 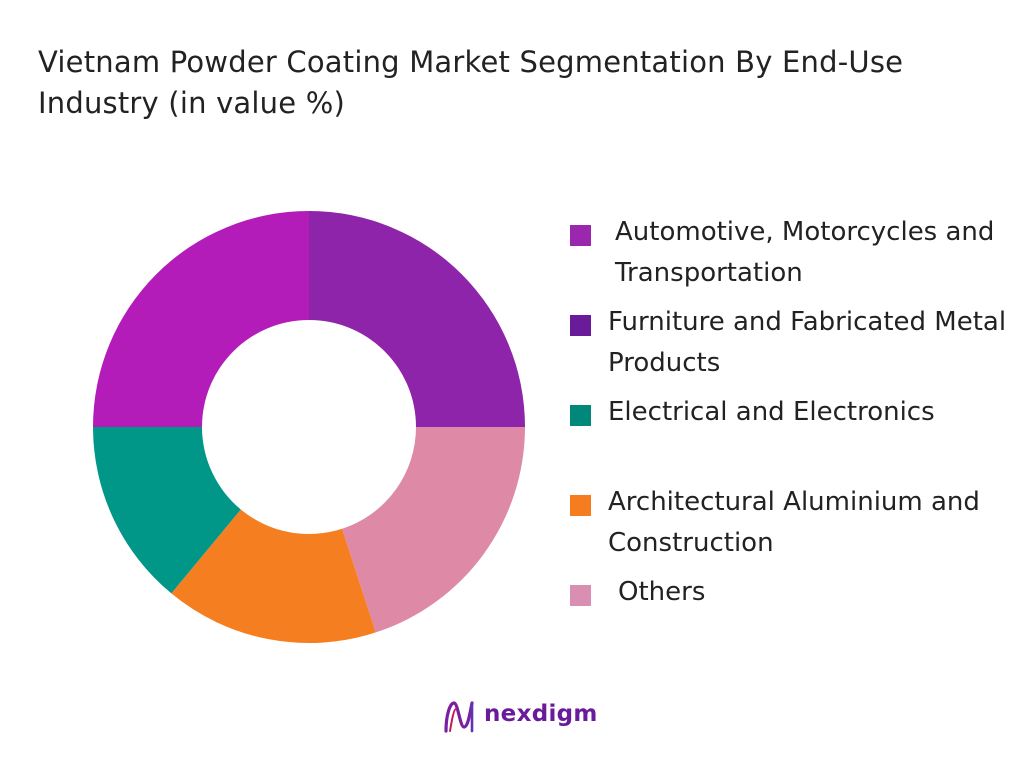 I want to click on slice-electrical, so click(x=167, y=510).